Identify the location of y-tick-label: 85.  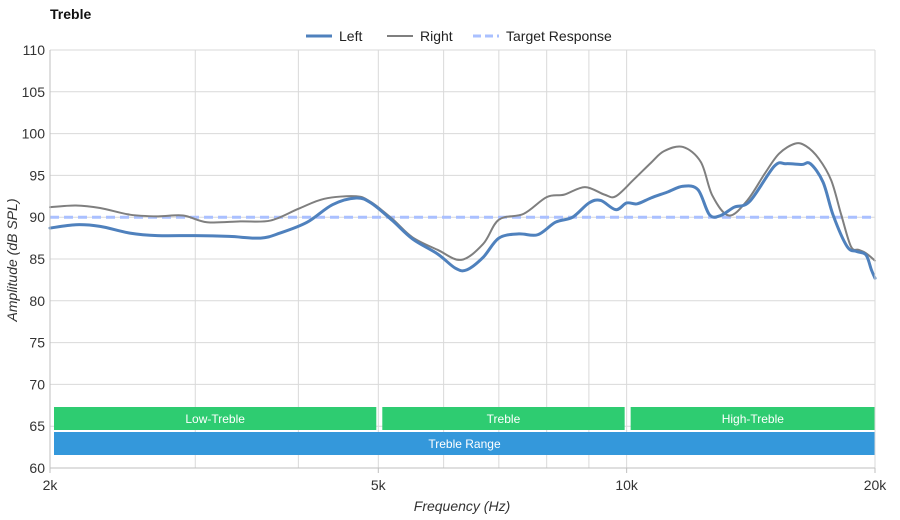
(37, 259).